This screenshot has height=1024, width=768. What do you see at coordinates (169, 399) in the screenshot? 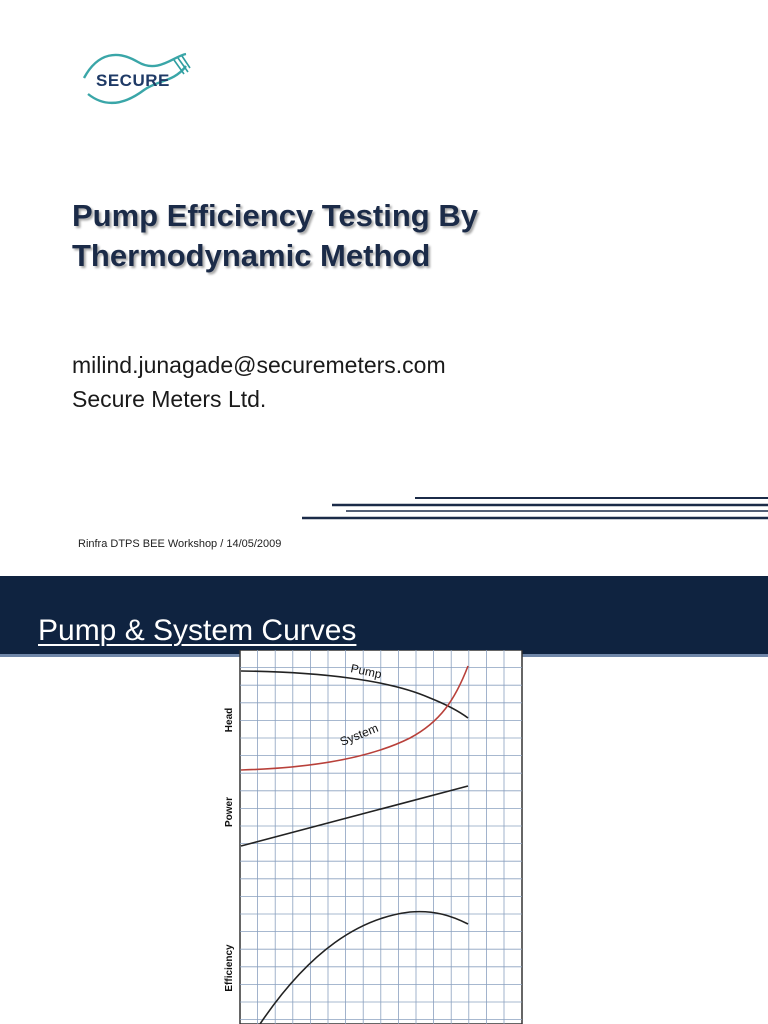
I see `company-name: Secure Meters Ltd.` at bounding box center [169, 399].